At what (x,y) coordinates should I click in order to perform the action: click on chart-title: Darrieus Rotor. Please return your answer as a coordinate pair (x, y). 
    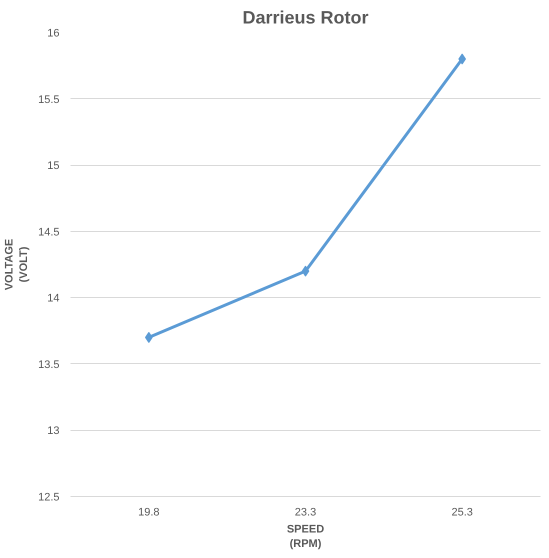
    Looking at the image, I should click on (305, 18).